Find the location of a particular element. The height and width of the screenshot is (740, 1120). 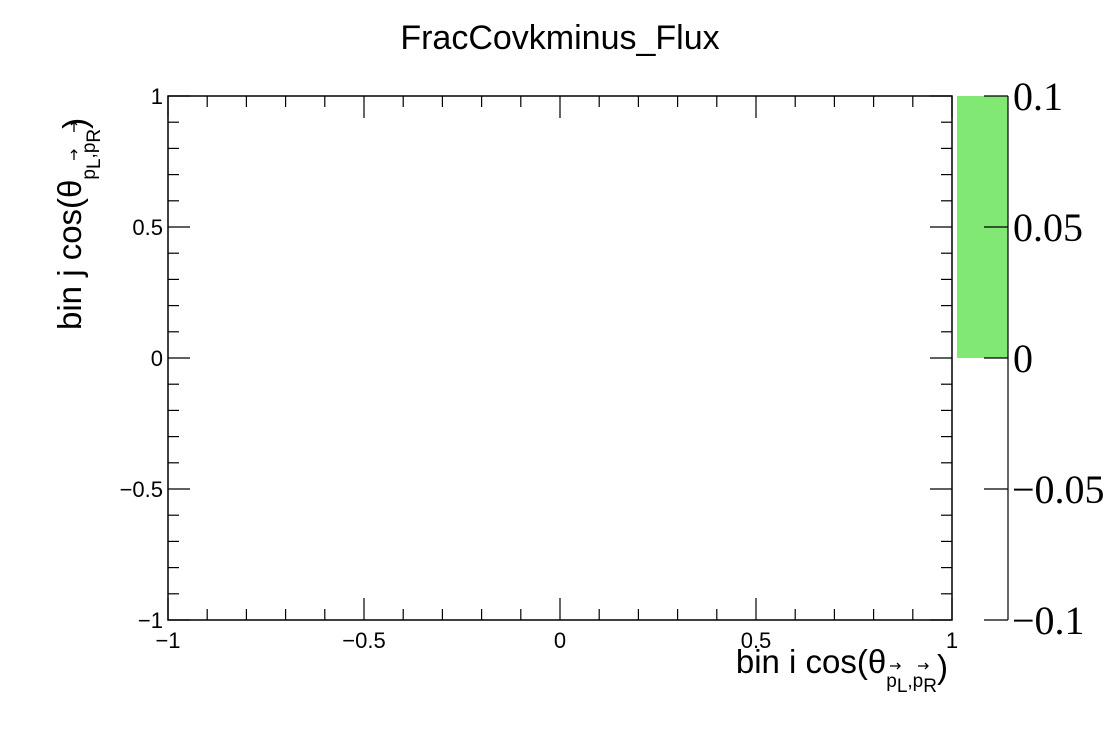

x-tick-labels: −1 −0.5 0 0.5 1 is located at coordinates (556, 640).